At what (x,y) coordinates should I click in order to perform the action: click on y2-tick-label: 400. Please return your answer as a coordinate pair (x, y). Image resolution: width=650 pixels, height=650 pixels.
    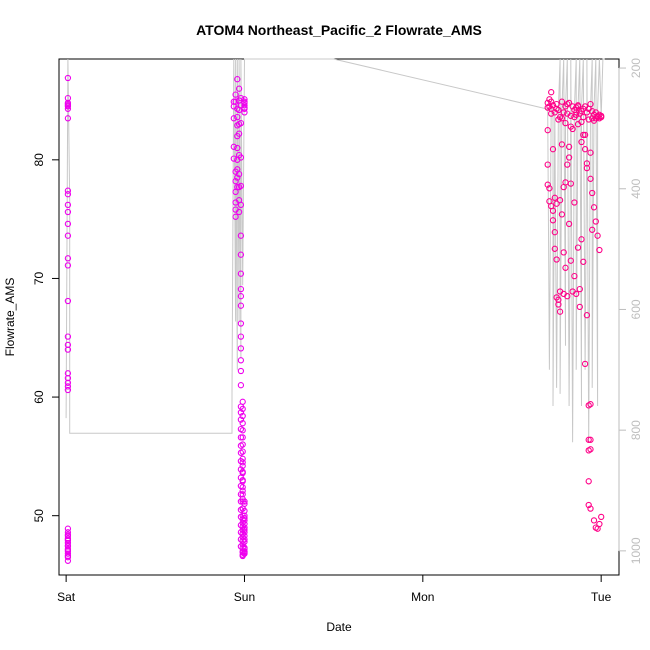
    Looking at the image, I should click on (636, 188).